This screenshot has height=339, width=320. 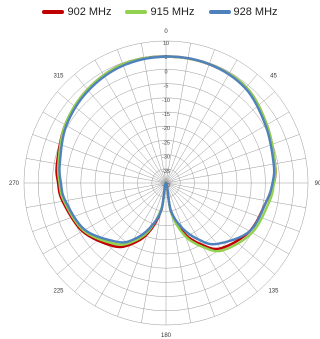 I want to click on legend-label: 928 MHz, so click(x=255, y=12).